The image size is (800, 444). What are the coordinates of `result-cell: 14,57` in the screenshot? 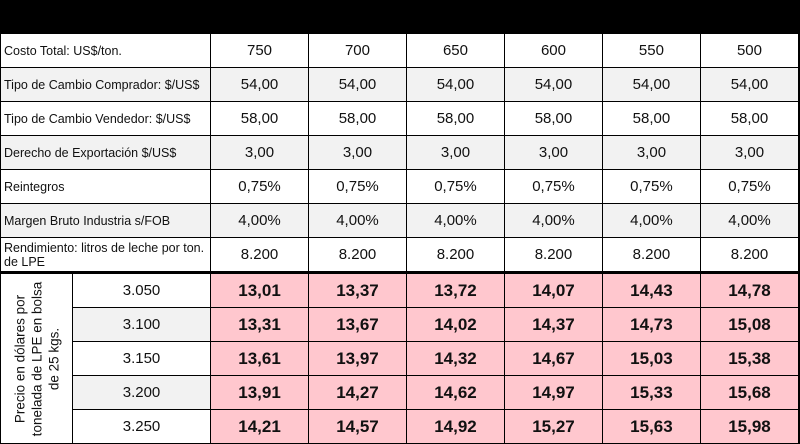 It's located at (357, 426).